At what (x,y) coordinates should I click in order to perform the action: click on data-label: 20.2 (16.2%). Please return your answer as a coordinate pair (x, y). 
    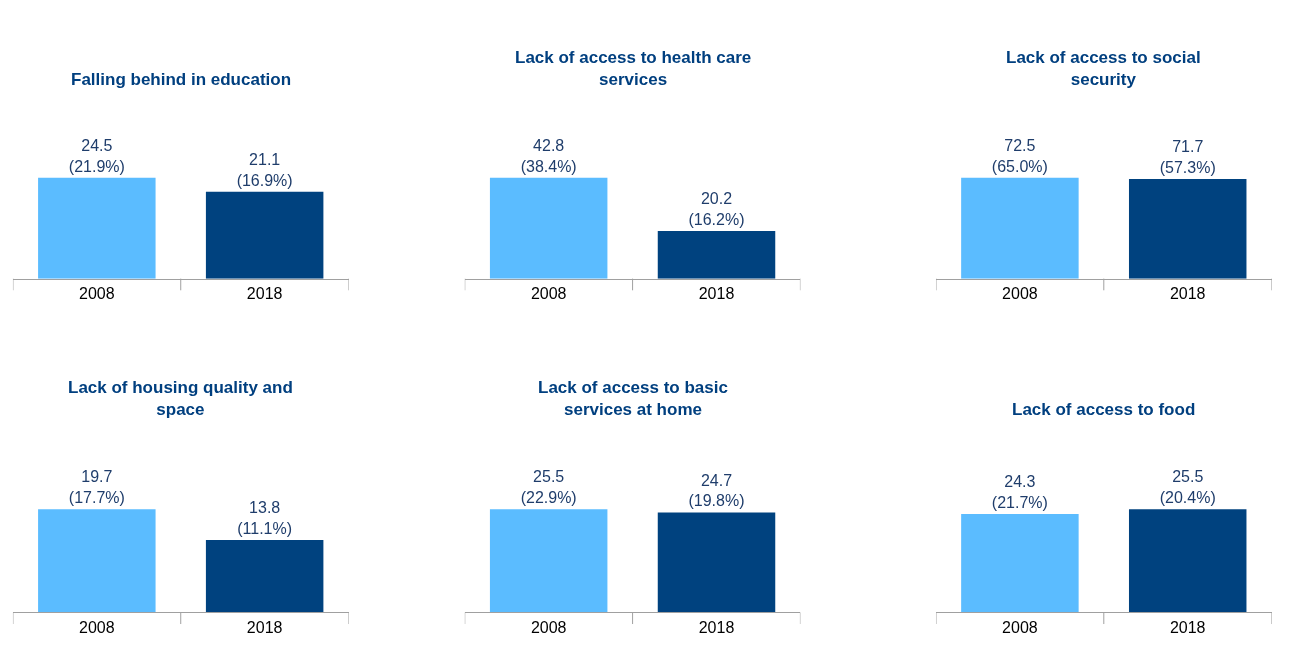
    Looking at the image, I should click on (716, 209).